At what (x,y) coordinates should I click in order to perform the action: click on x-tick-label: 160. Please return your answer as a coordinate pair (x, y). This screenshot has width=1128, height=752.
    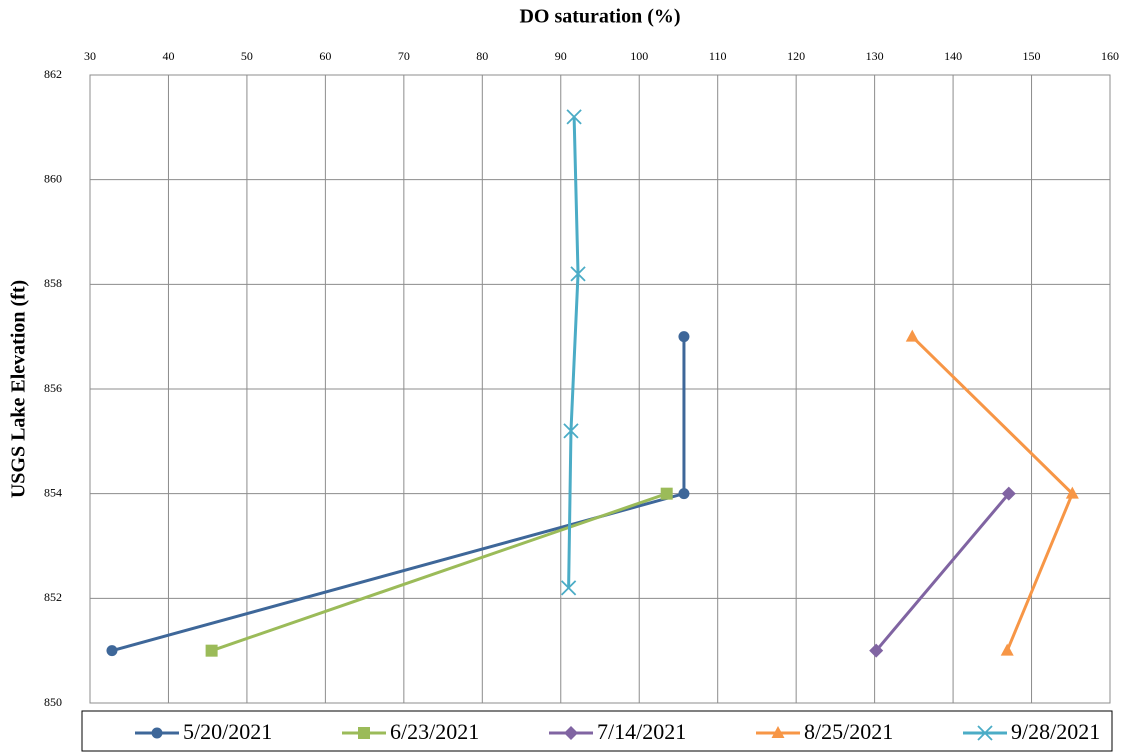
    Looking at the image, I should click on (1110, 56).